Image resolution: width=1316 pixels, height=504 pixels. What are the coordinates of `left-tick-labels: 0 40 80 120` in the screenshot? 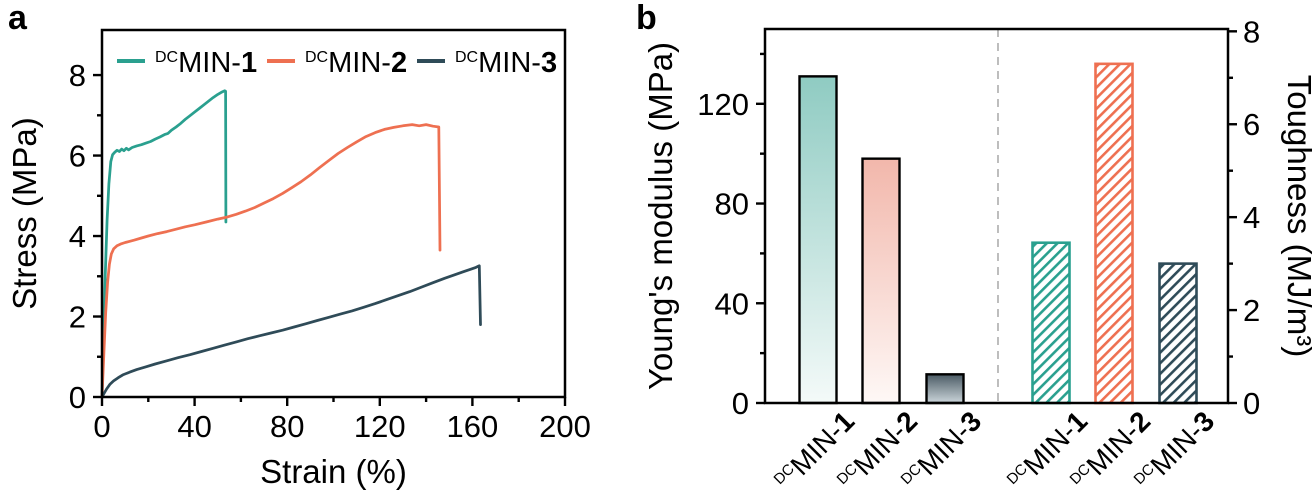 It's located at (723, 254).